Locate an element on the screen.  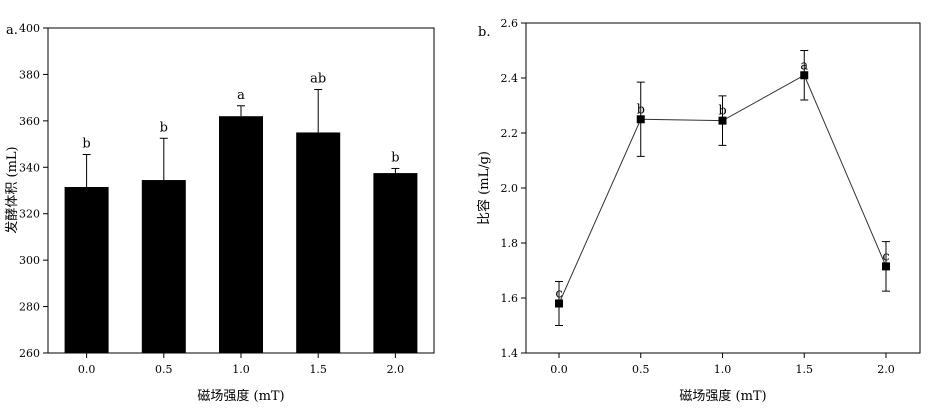
panel-a-x-axis-title: 磁场强度 (mT) is located at coordinates (240, 396).